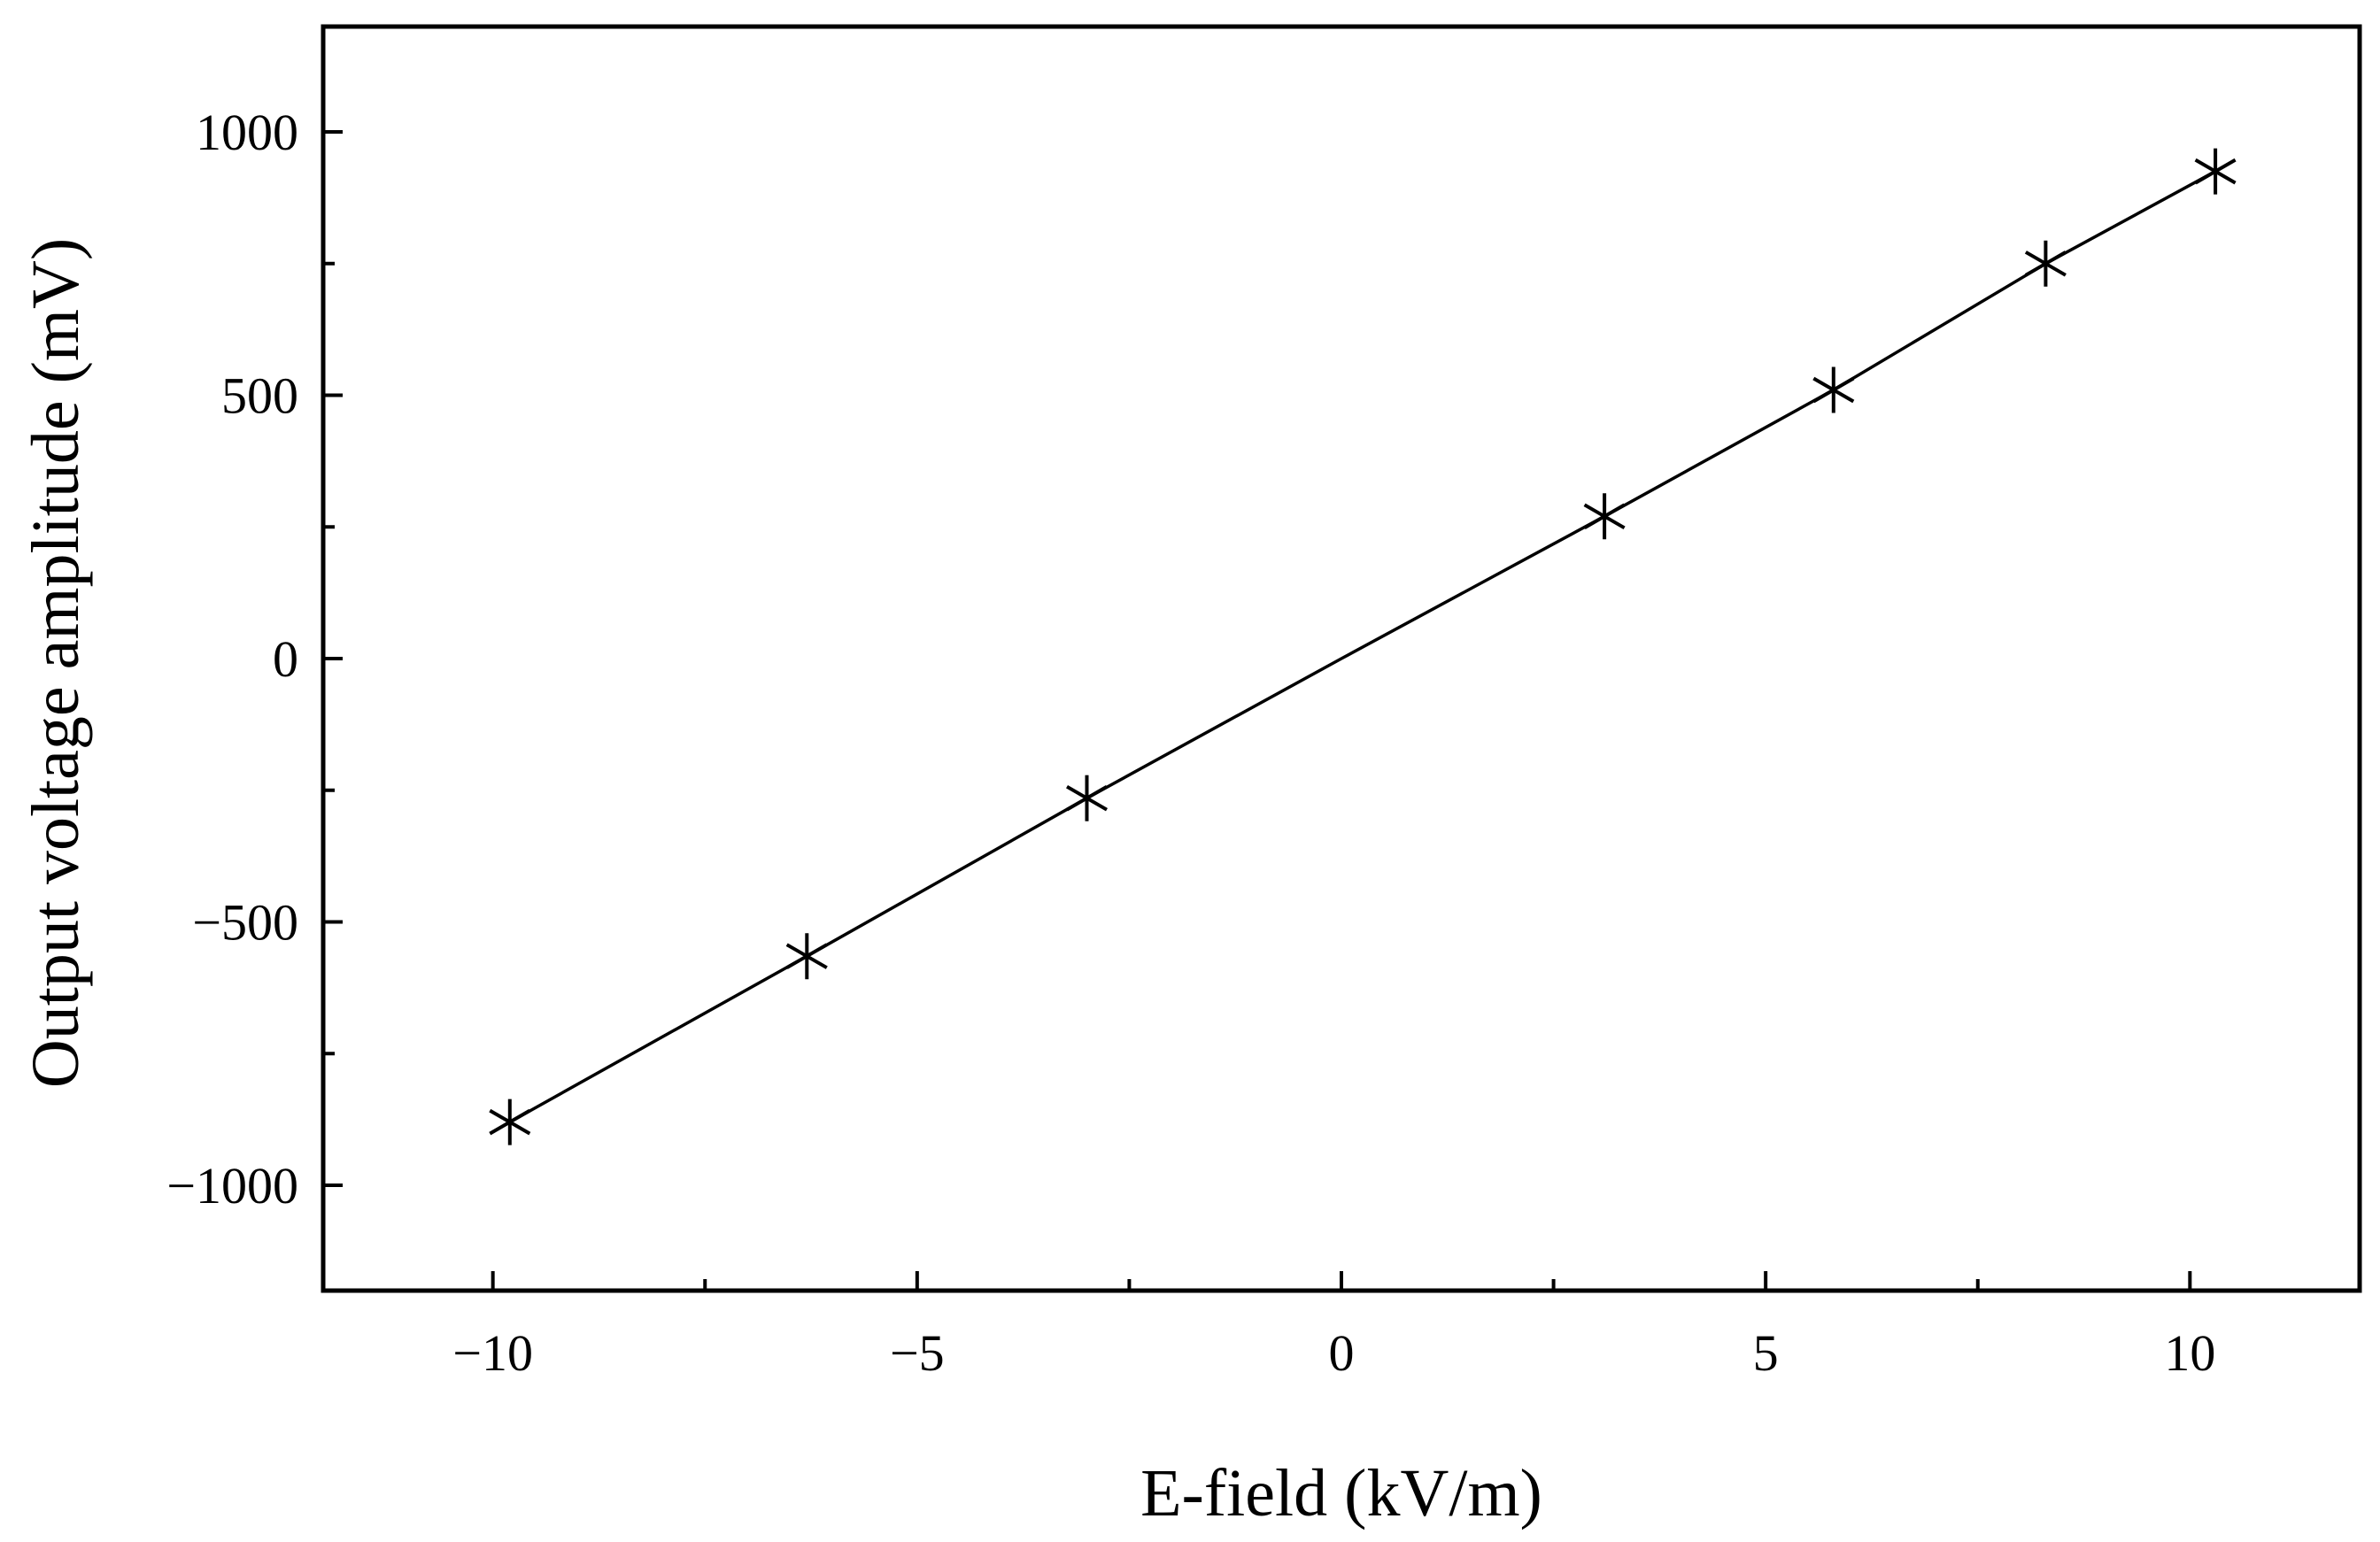  Describe the element at coordinates (917, 1353) in the screenshot. I see `x-tick-label: −5` at that location.